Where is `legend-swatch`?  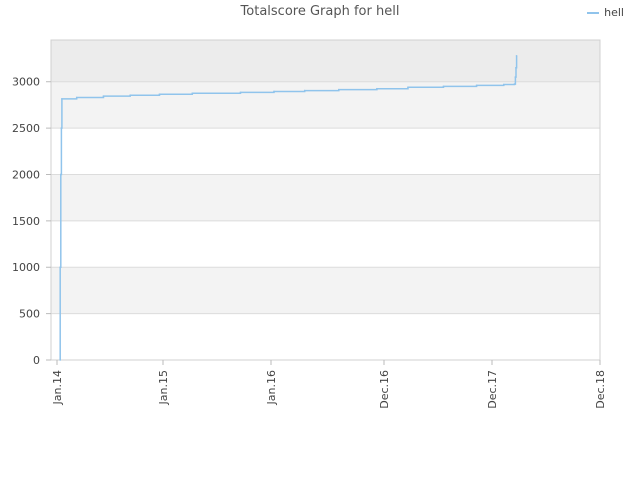
legend-swatch is located at coordinates (593, 12).